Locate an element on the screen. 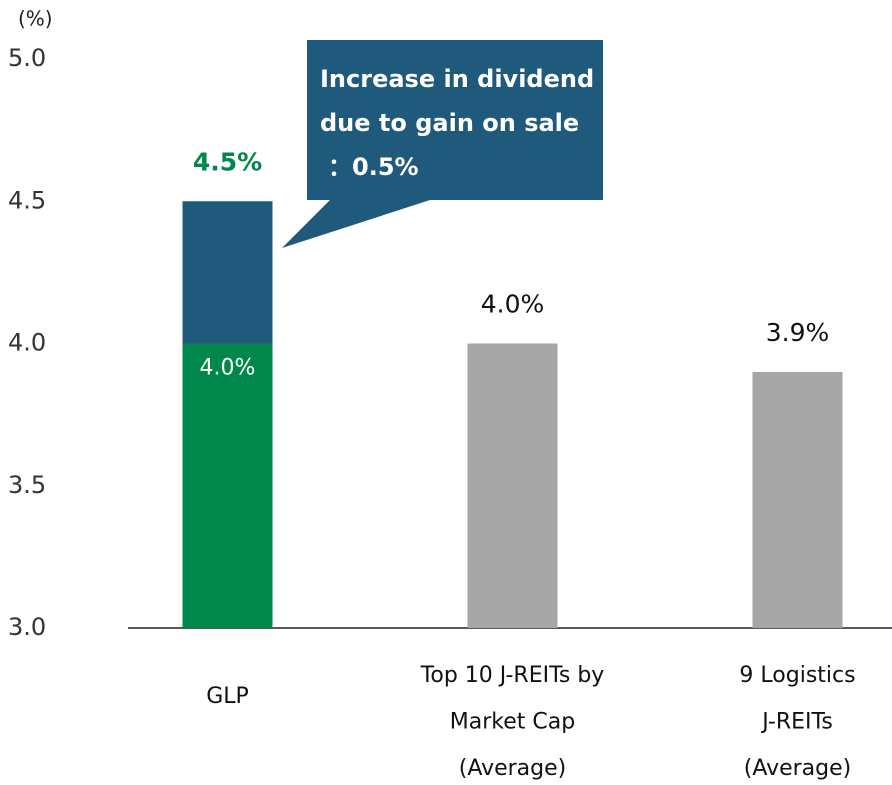  x-tick-label: Top 10 J-REITs by is located at coordinates (512, 675).